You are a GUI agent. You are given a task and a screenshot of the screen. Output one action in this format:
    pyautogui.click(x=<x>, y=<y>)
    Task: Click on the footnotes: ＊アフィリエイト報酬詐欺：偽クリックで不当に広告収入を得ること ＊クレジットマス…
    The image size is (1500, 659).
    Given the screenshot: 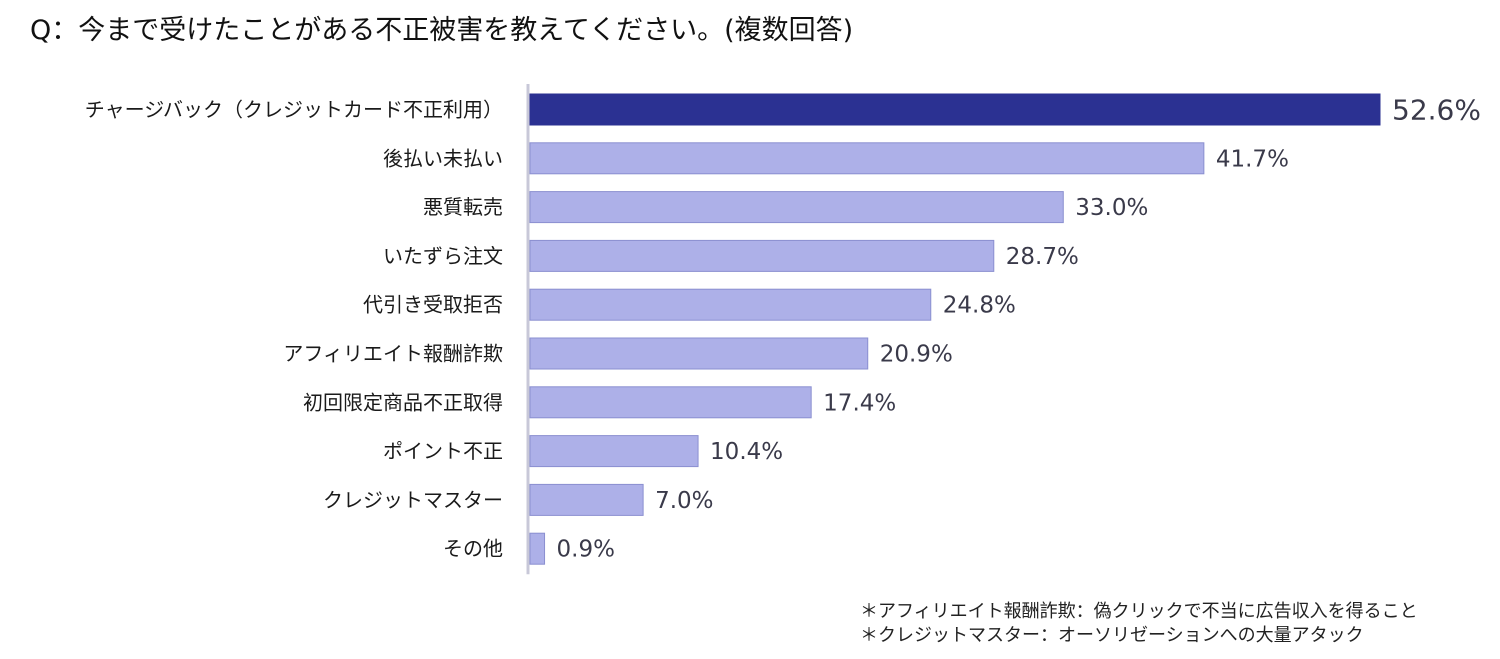 What is the action you would take?
    pyautogui.click(x=1139, y=624)
    